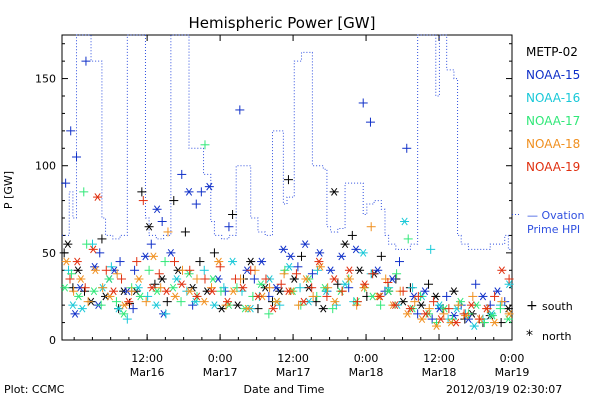  I want to click on marker-legend-label: north, so click(557, 336).